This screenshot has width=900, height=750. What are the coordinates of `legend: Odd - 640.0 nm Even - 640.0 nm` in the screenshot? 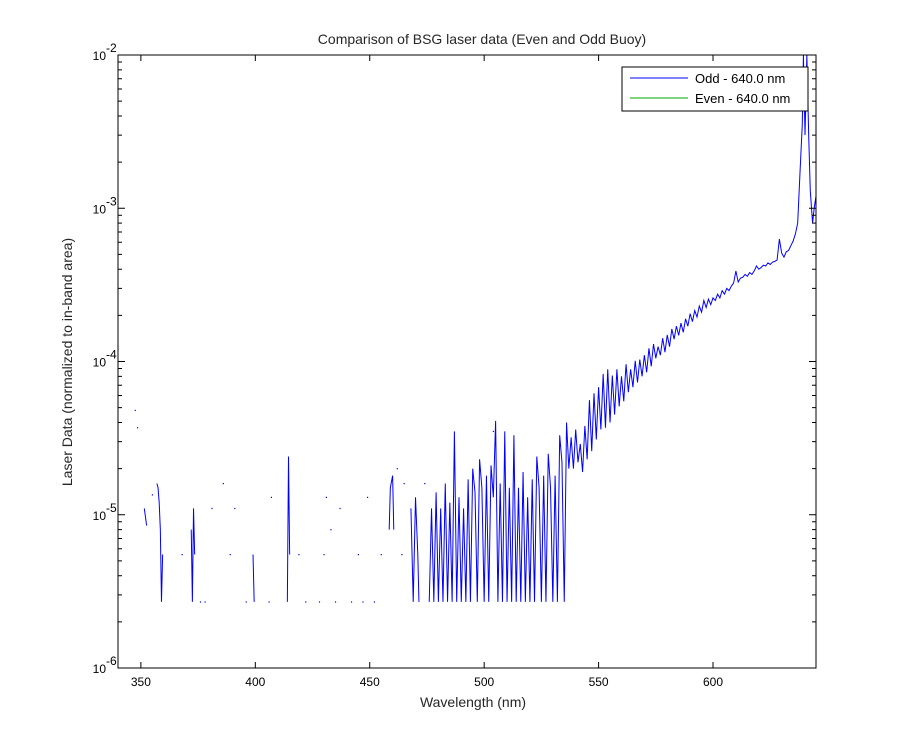 It's located at (715, 89).